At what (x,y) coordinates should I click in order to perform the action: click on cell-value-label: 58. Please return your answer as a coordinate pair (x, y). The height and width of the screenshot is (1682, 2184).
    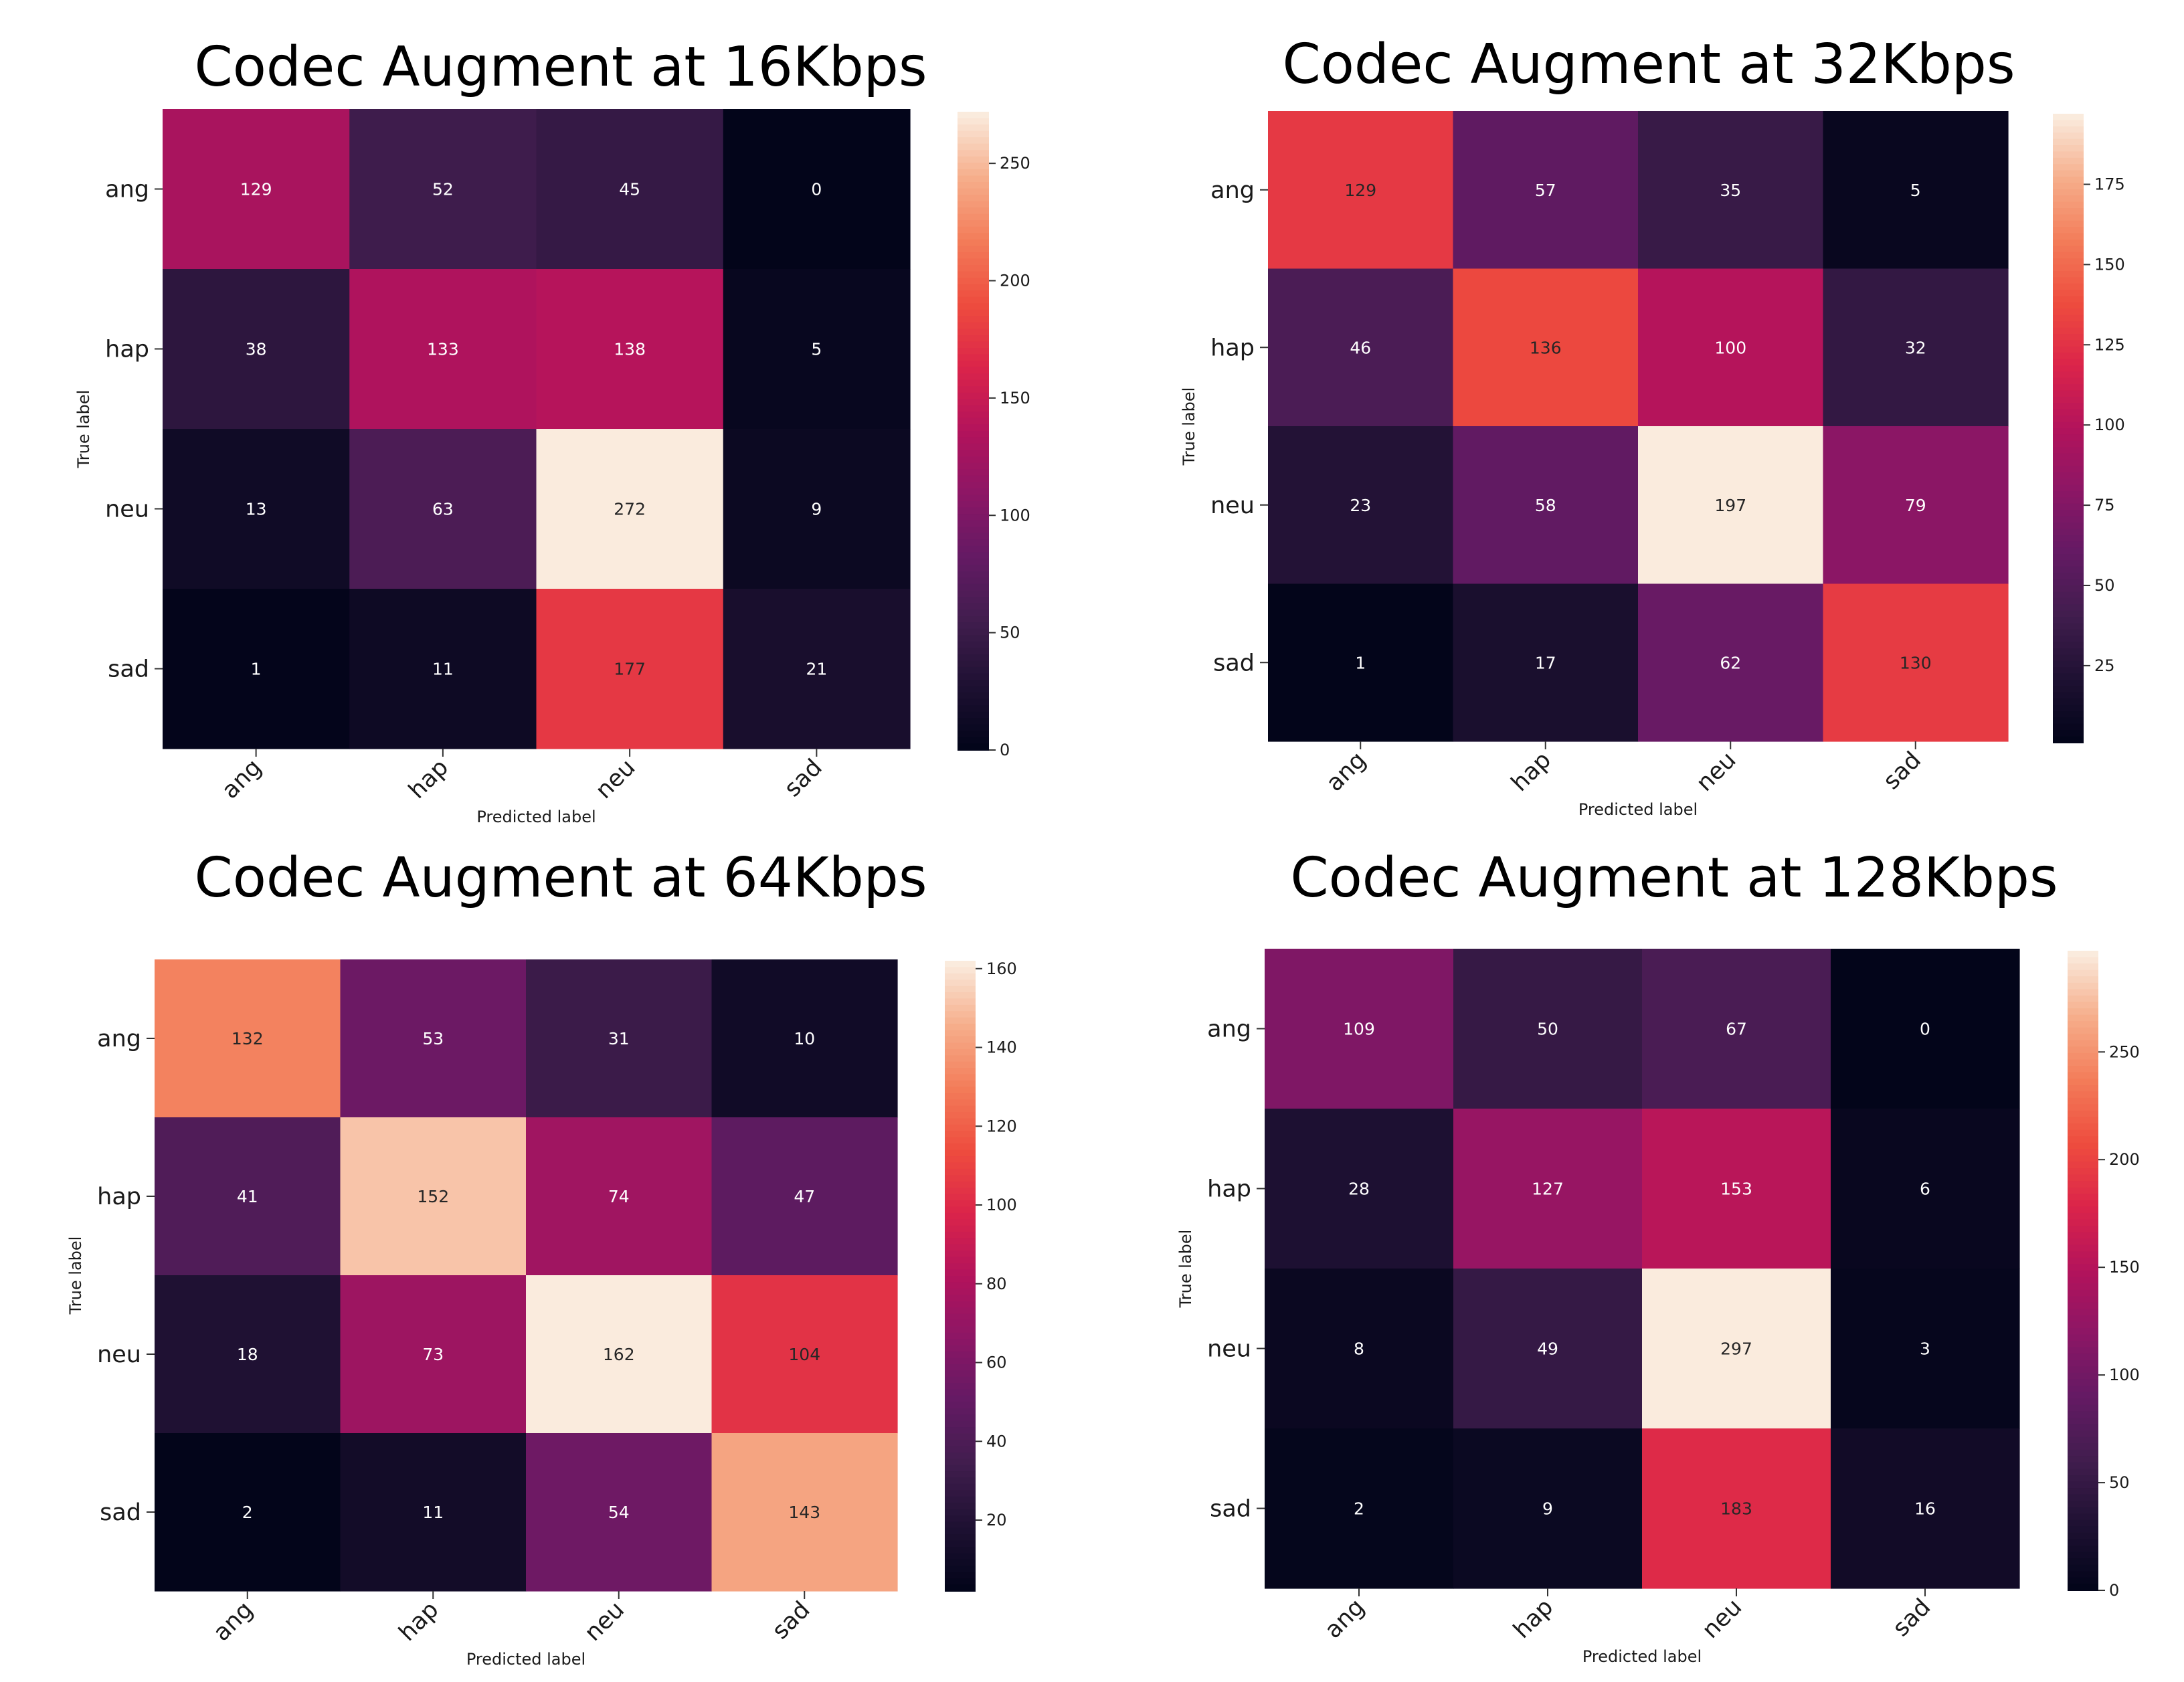
    Looking at the image, I should click on (1545, 505).